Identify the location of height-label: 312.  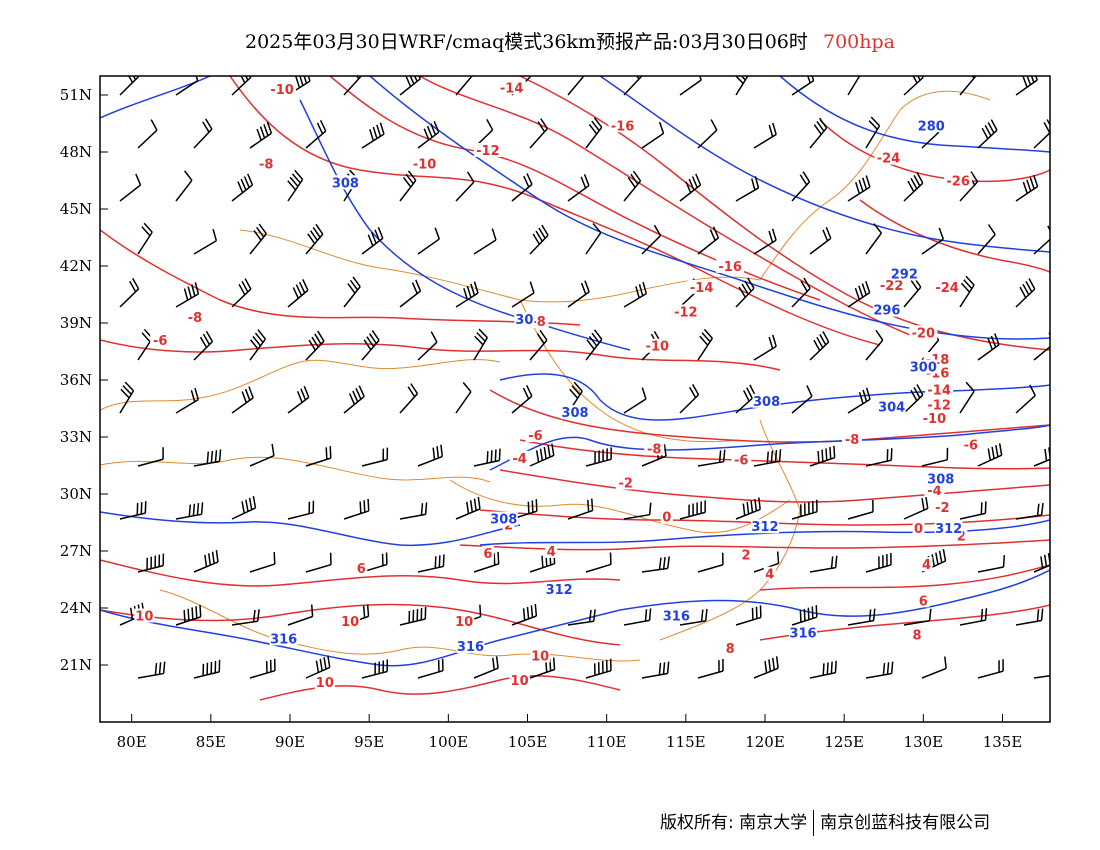
(948, 529).